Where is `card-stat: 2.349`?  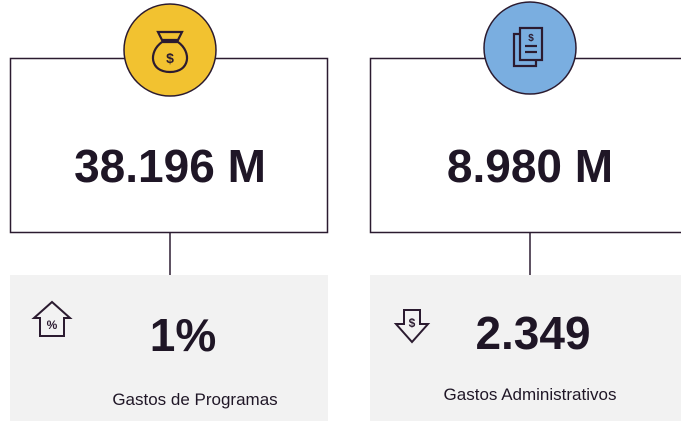
card-stat: 2.349 is located at coordinates (532, 333).